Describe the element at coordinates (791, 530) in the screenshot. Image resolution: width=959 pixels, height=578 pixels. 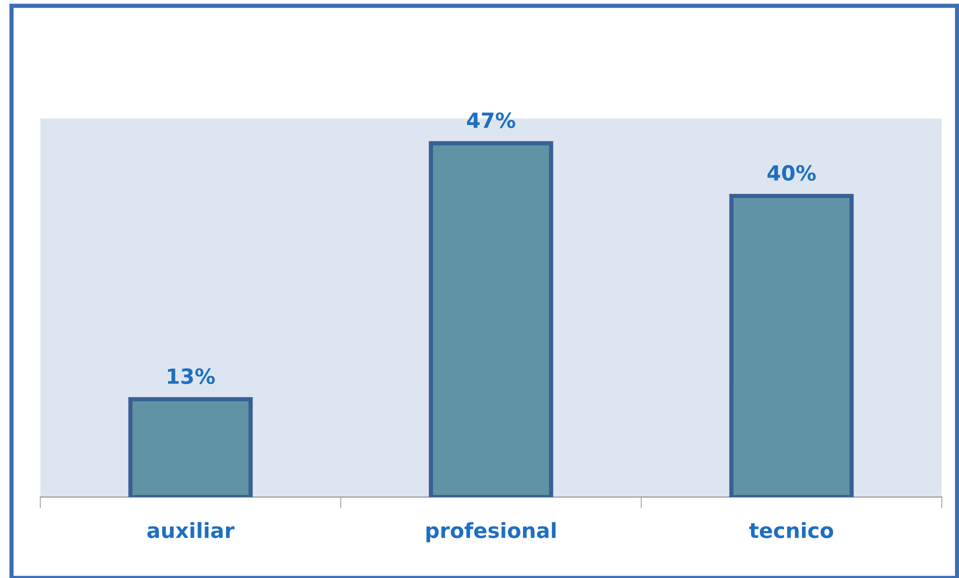
I see `x-tick-label: tecnico` at that location.